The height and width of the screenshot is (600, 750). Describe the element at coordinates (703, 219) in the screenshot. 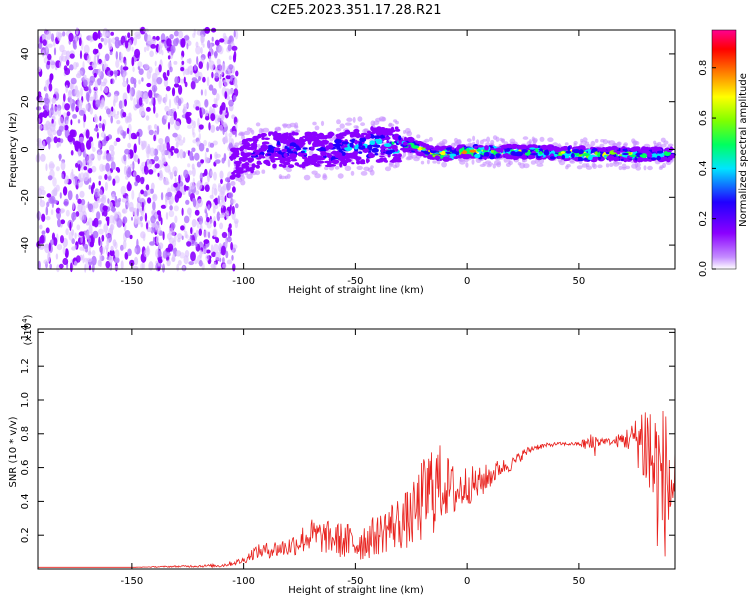

I see `colorbar-tick-label: 0.2` at that location.